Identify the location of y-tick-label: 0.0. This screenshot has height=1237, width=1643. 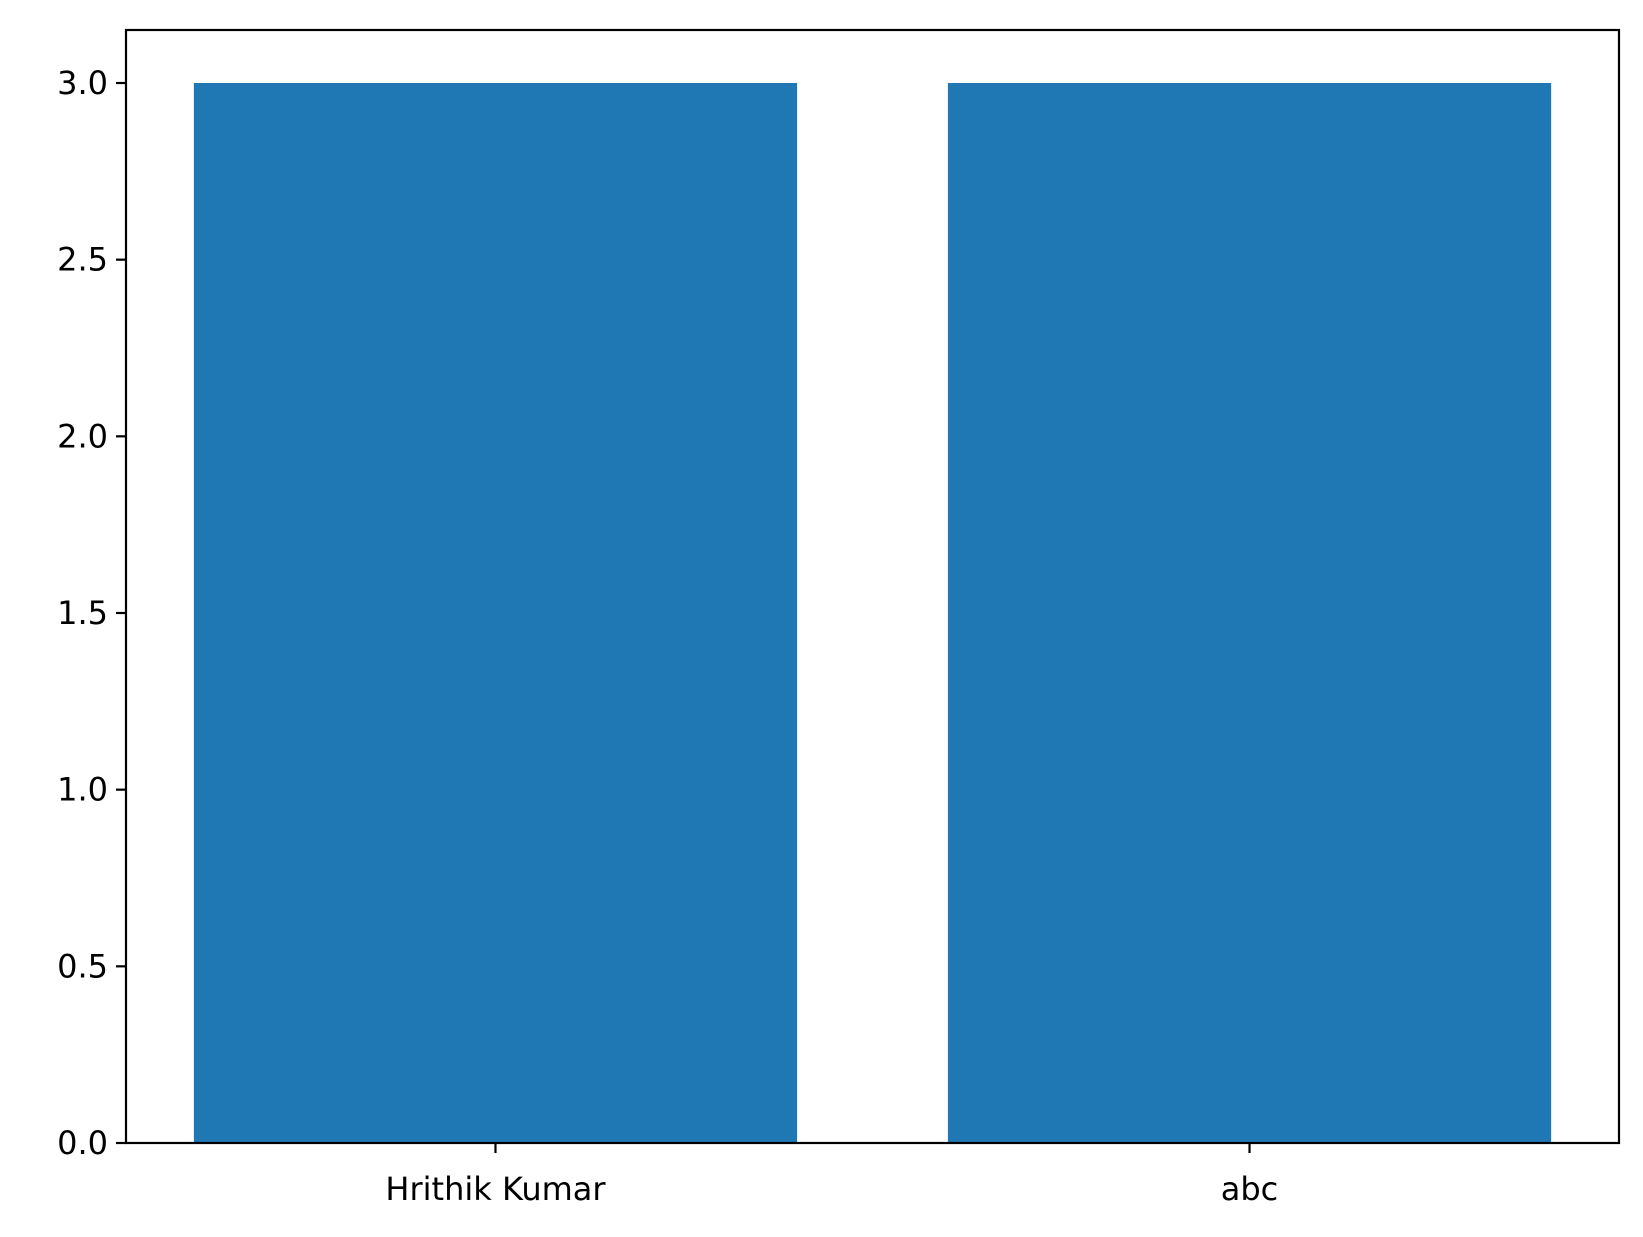
(82, 1143).